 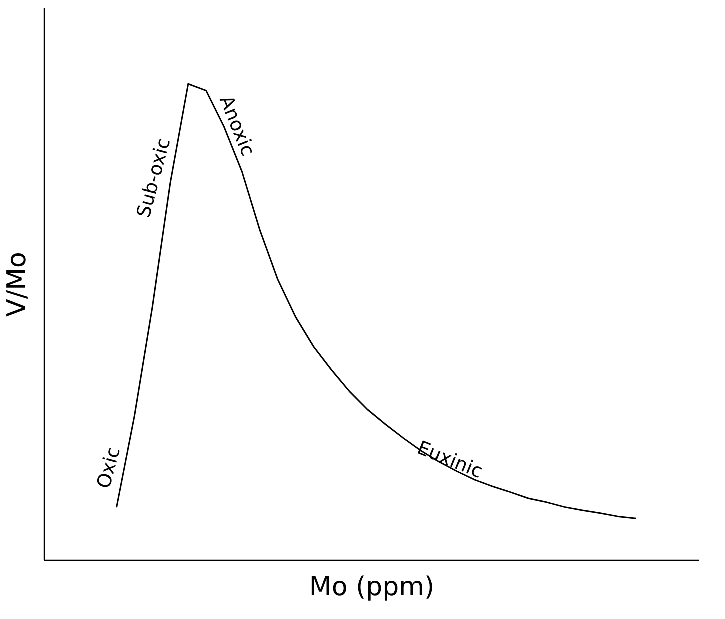 What do you see at coordinates (17, 284) in the screenshot?
I see `y-axis-title: V/Mo` at bounding box center [17, 284].